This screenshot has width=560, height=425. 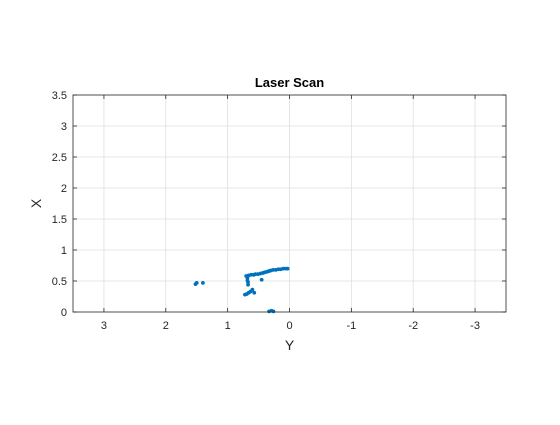 What do you see at coordinates (290, 345) in the screenshot?
I see `x-axis-label: Y` at bounding box center [290, 345].